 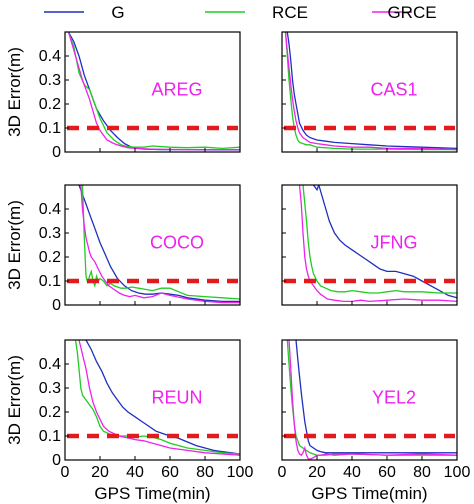 I want to click on panel-areg: 0 0.1 0.2 0.3 0.4 AREG 3D Error(m), so click(x=123, y=96).